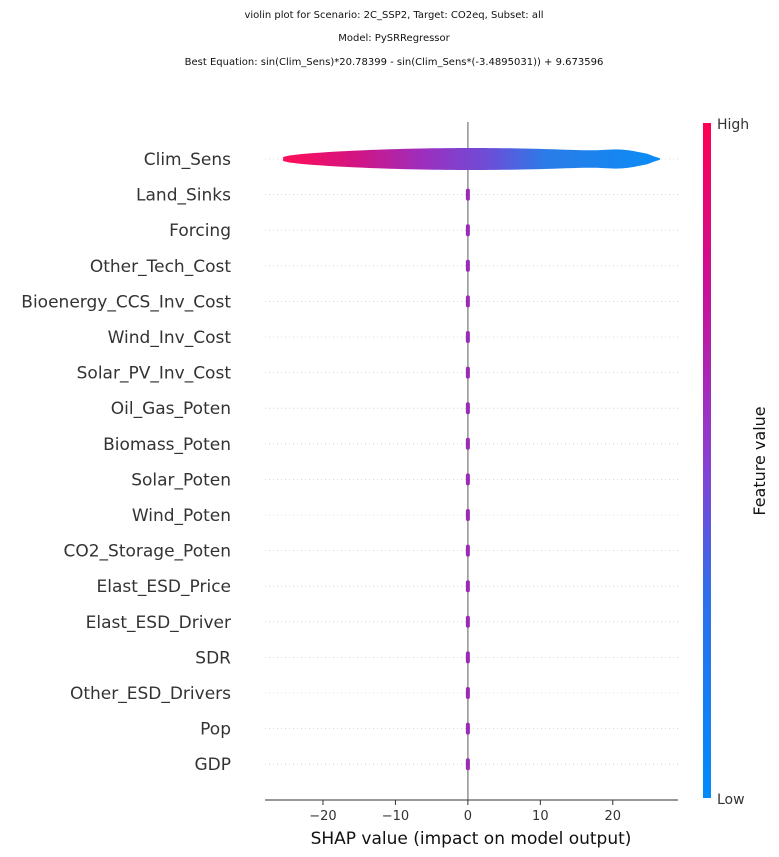  I want to click on colorbar-axis-label: Feature value, so click(759, 460).